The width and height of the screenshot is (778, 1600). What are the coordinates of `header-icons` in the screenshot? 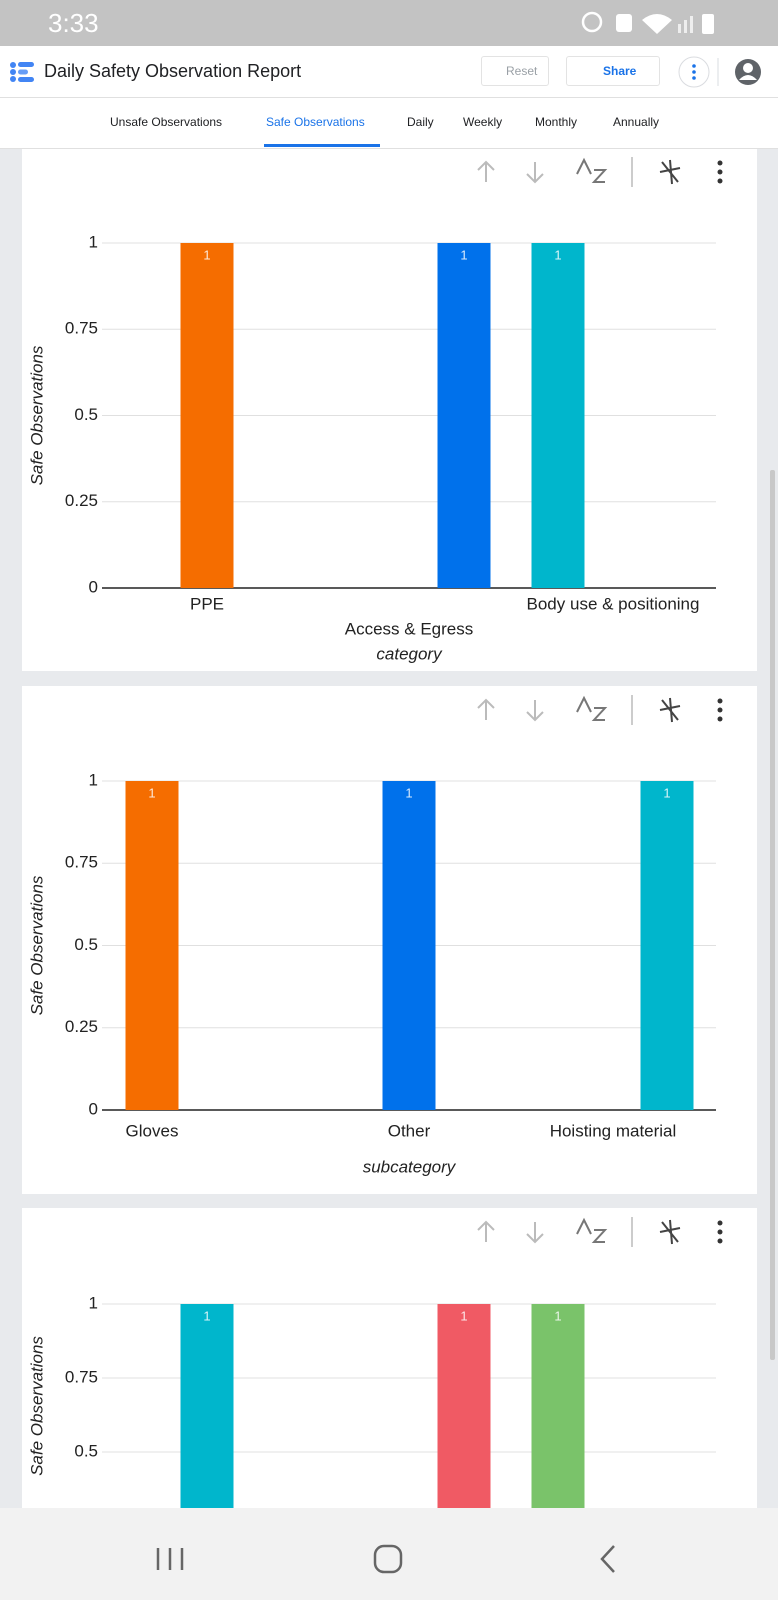 It's located at (719, 72).